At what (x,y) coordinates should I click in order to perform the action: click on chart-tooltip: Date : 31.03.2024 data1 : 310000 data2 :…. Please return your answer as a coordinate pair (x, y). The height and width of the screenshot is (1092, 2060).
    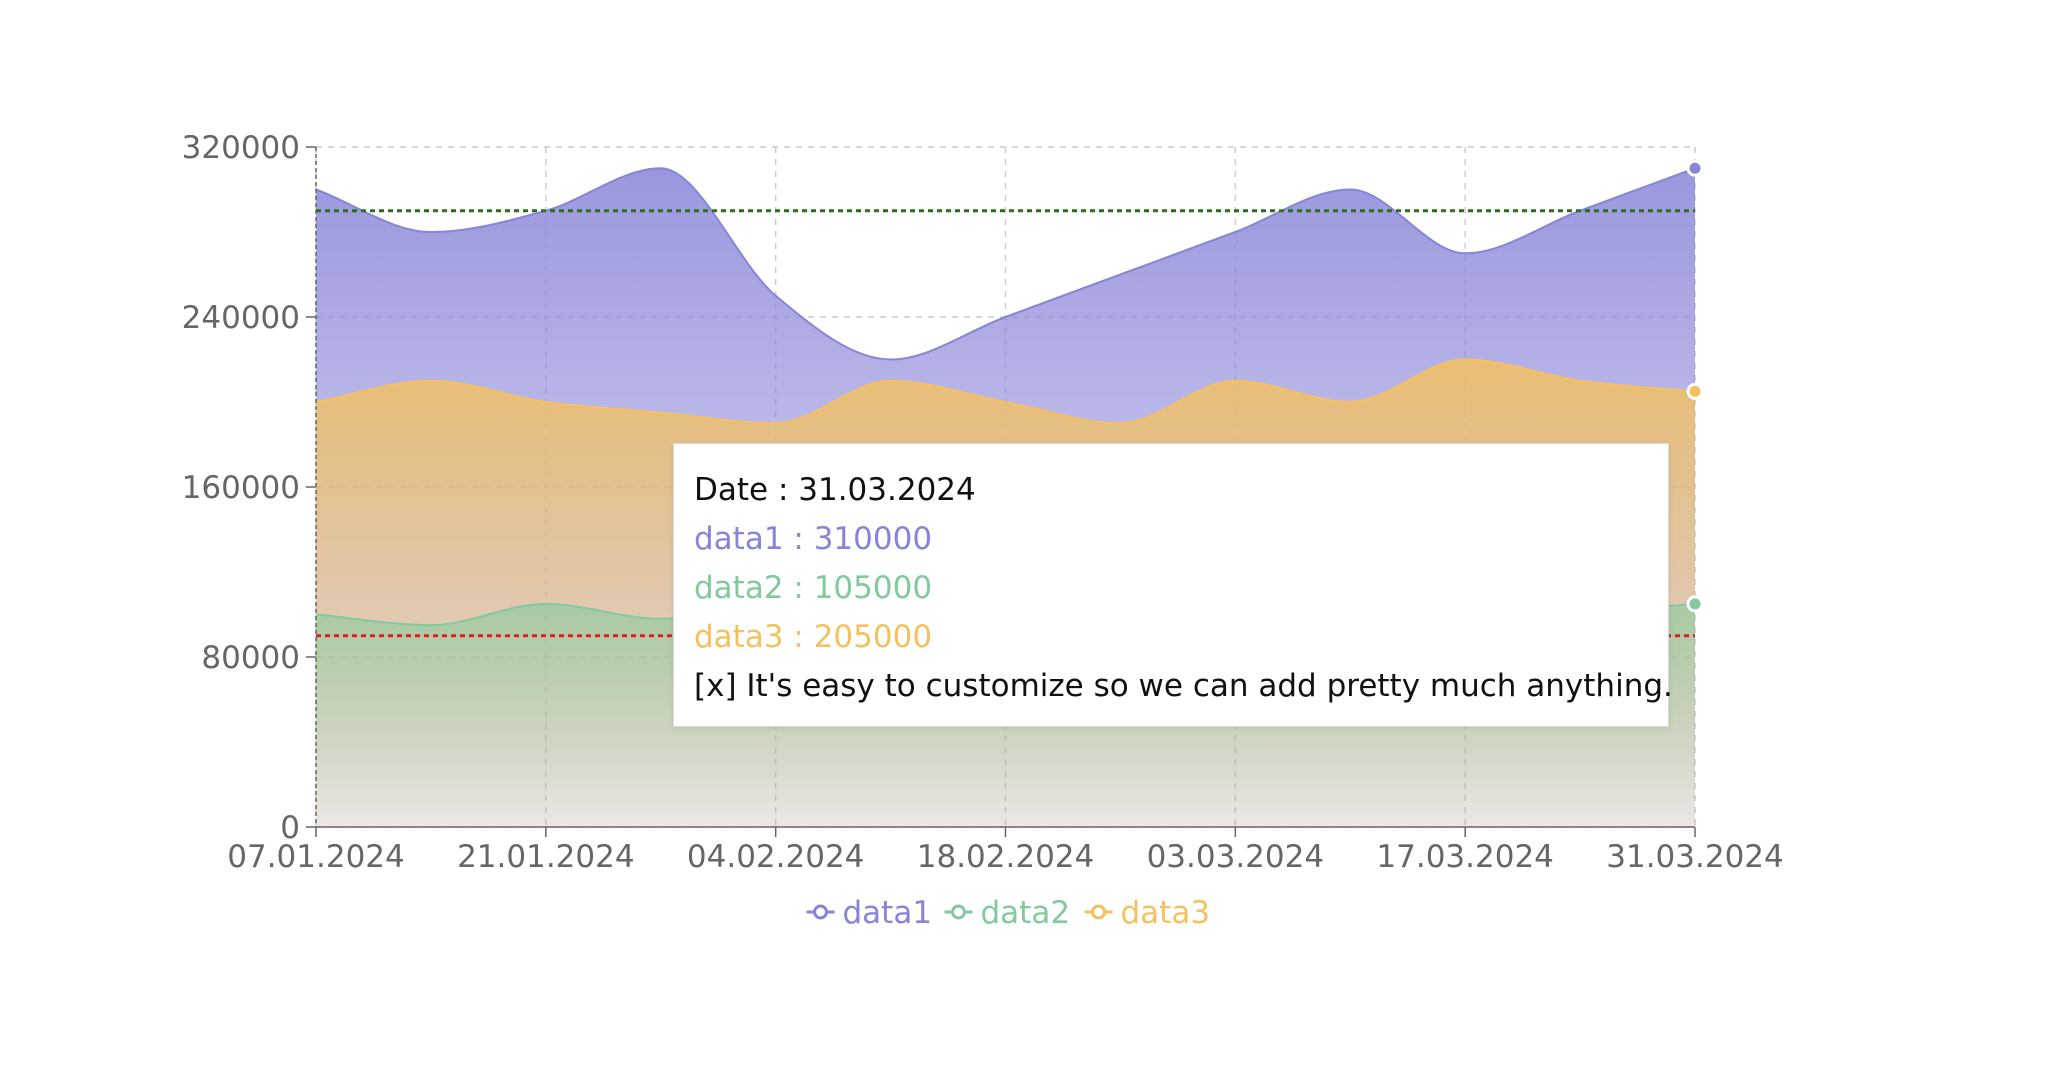
    Looking at the image, I should click on (1173, 585).